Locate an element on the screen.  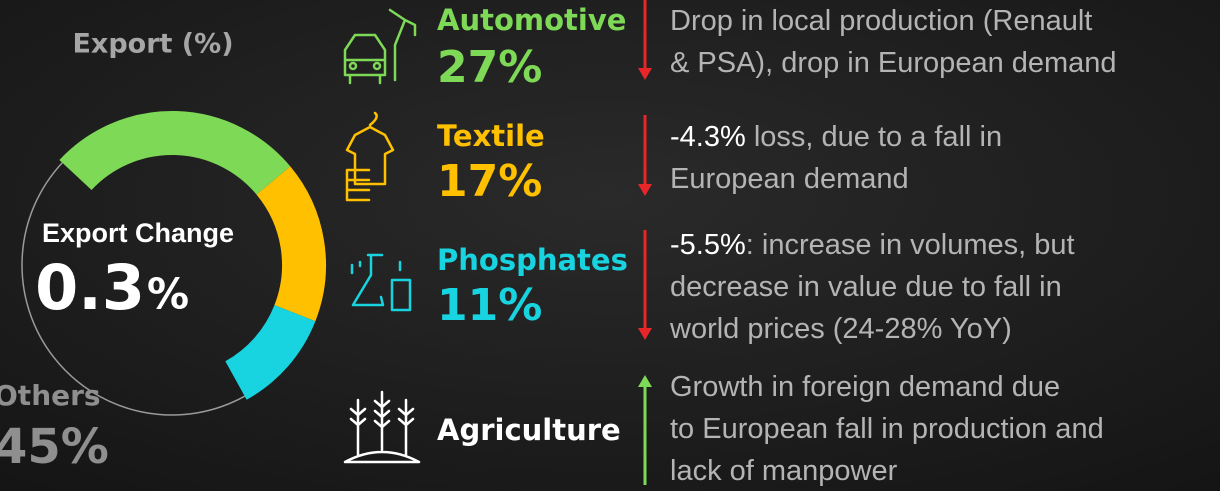
description-text: decrease in value due to fall in is located at coordinates (866, 287).